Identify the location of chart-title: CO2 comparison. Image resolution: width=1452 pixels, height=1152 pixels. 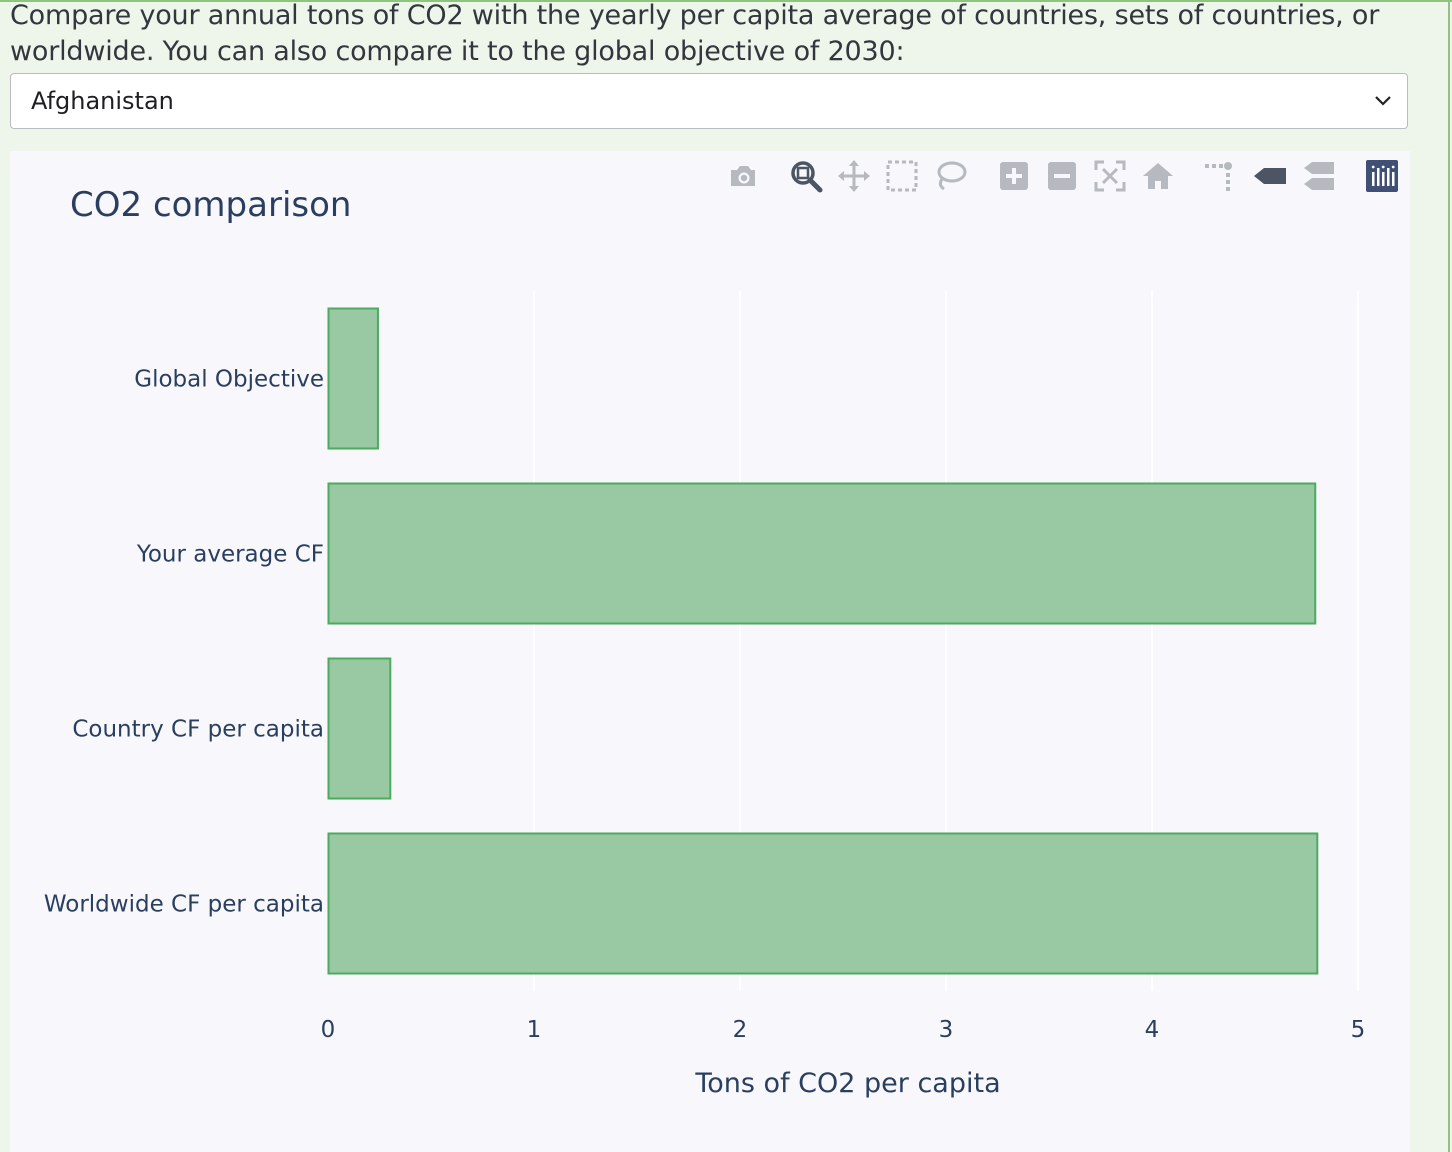
(211, 205).